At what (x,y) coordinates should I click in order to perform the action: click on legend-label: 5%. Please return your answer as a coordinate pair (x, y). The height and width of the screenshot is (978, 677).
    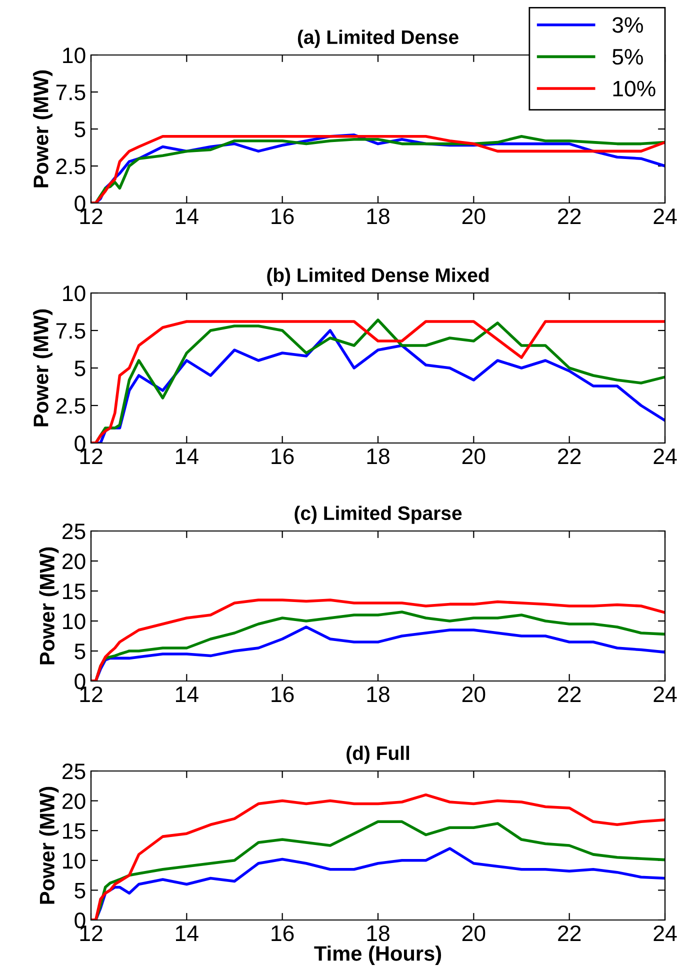
    Looking at the image, I should click on (627, 57).